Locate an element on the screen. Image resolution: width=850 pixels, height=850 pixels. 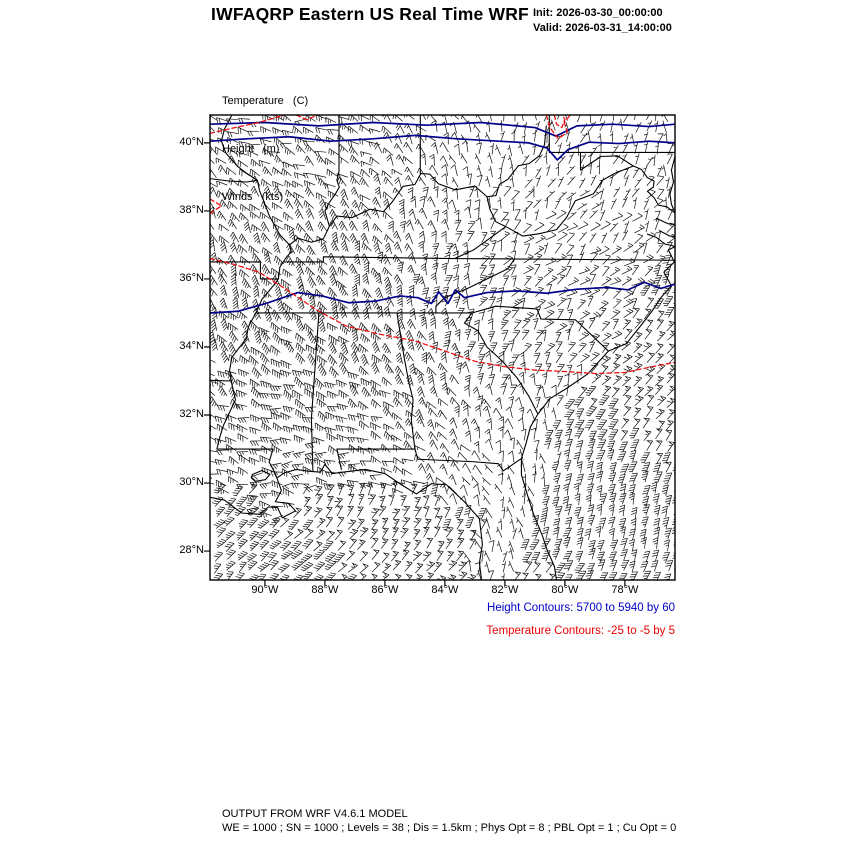
footer-model-line: OUTPUT FROM WRF V4.6.1 MODEL is located at coordinates (315, 814).